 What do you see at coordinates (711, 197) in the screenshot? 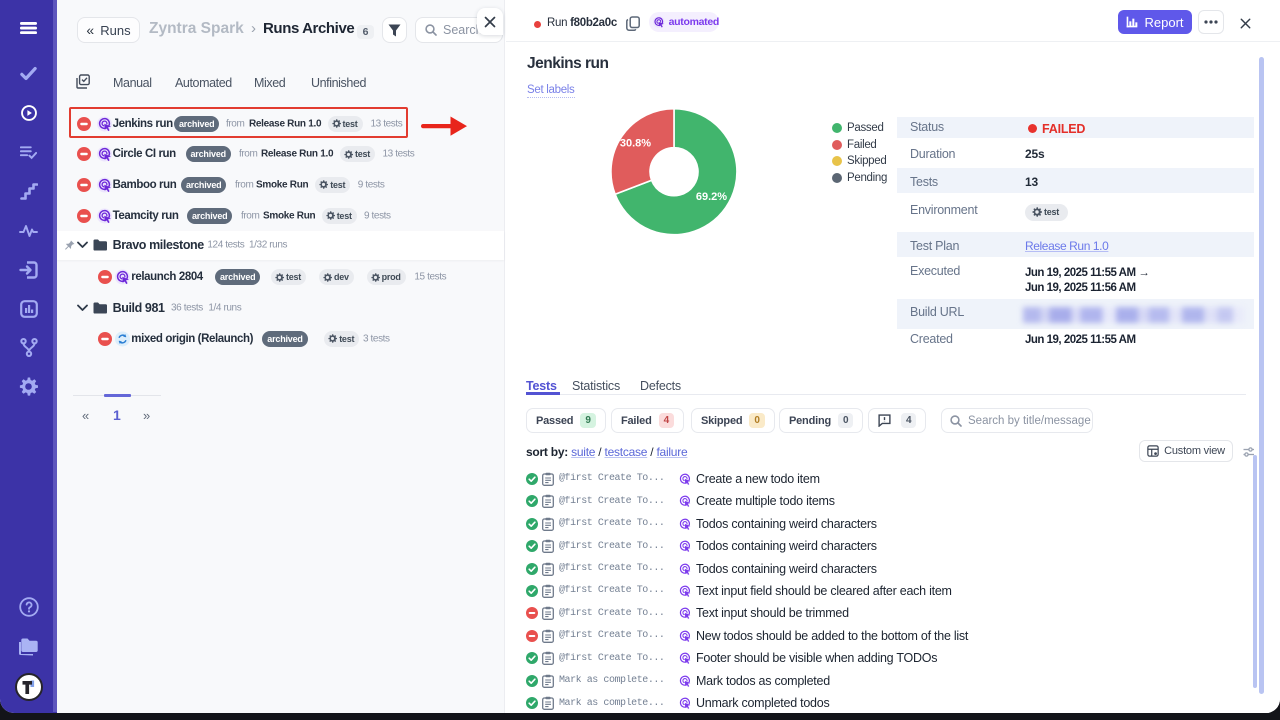
I see `svg-text: 69.2%` at bounding box center [711, 197].